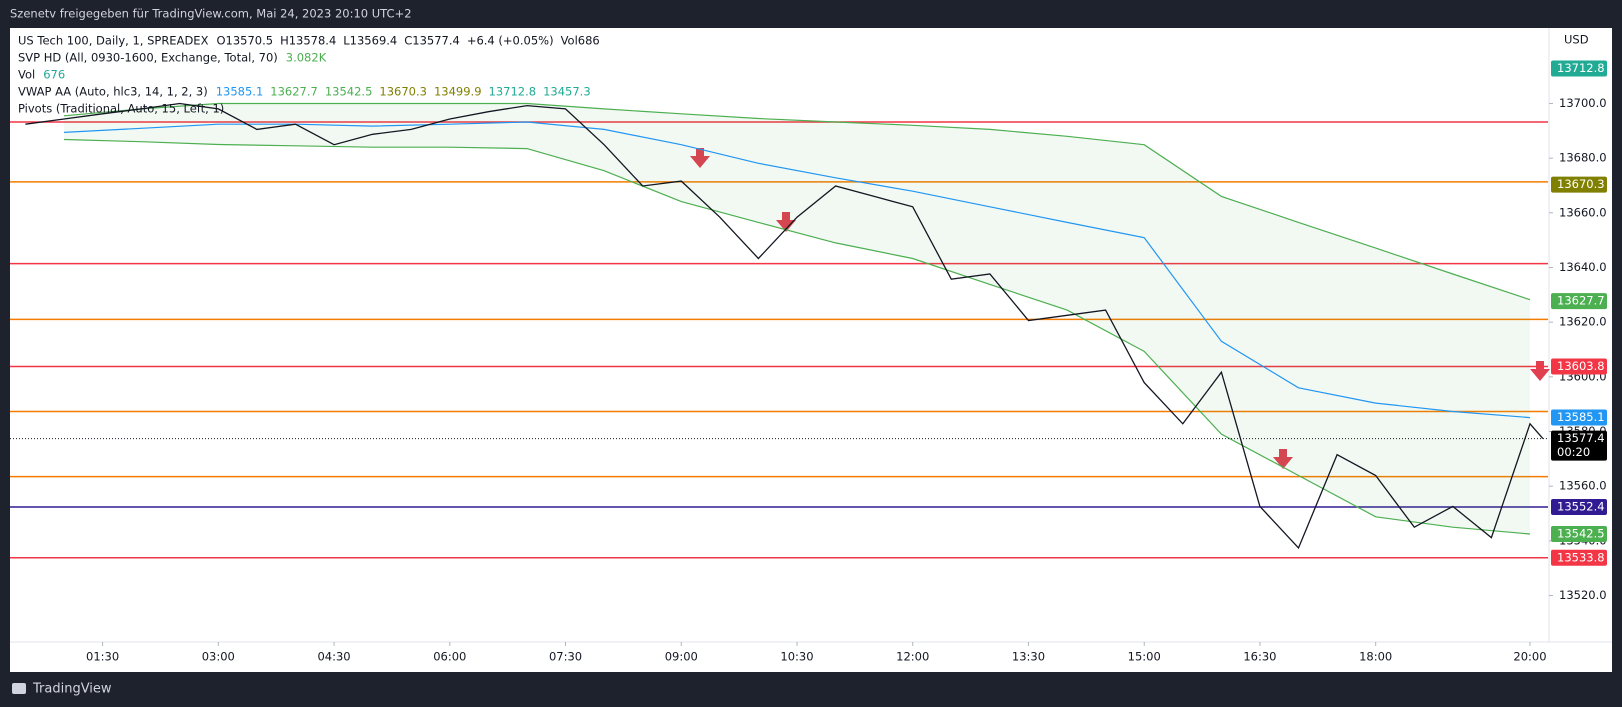 The width and height of the screenshot is (1622, 707). I want to click on x-tick-label: 03:00, so click(218, 657).